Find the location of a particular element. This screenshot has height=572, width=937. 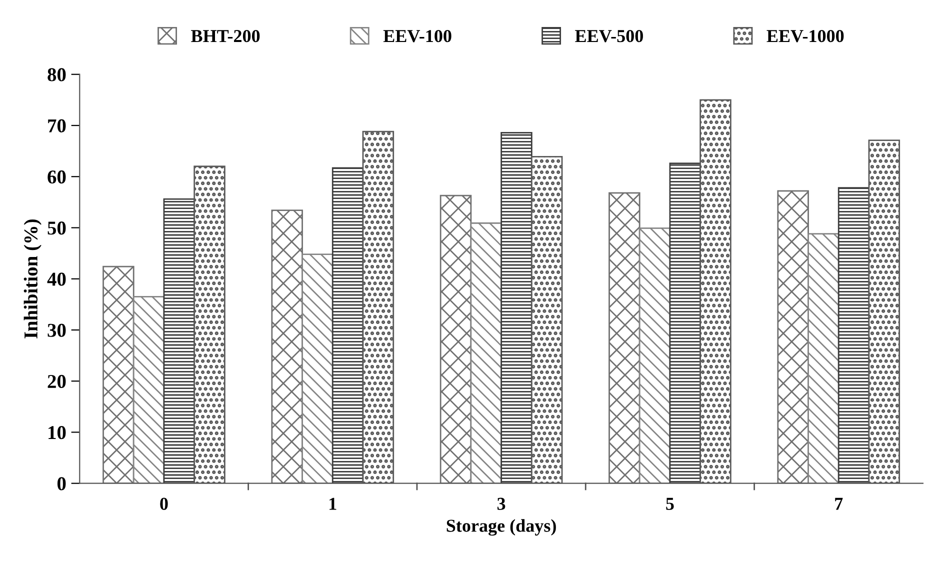

y-tick-label: 80 is located at coordinates (57, 75).